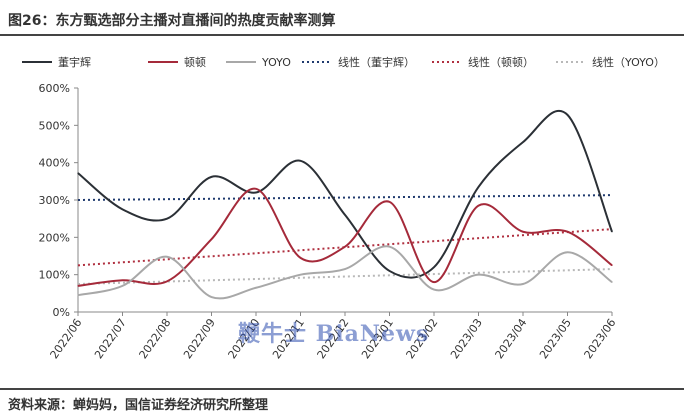 The image size is (684, 419). What do you see at coordinates (54, 125) in the screenshot?
I see `y-tick-label: 500%` at bounding box center [54, 125].